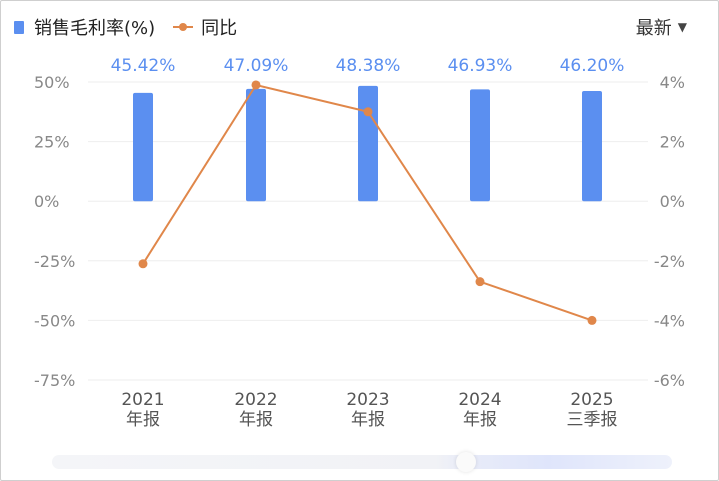 The width and height of the screenshot is (719, 481). I want to click on x-category-label: 2021, so click(142, 400).